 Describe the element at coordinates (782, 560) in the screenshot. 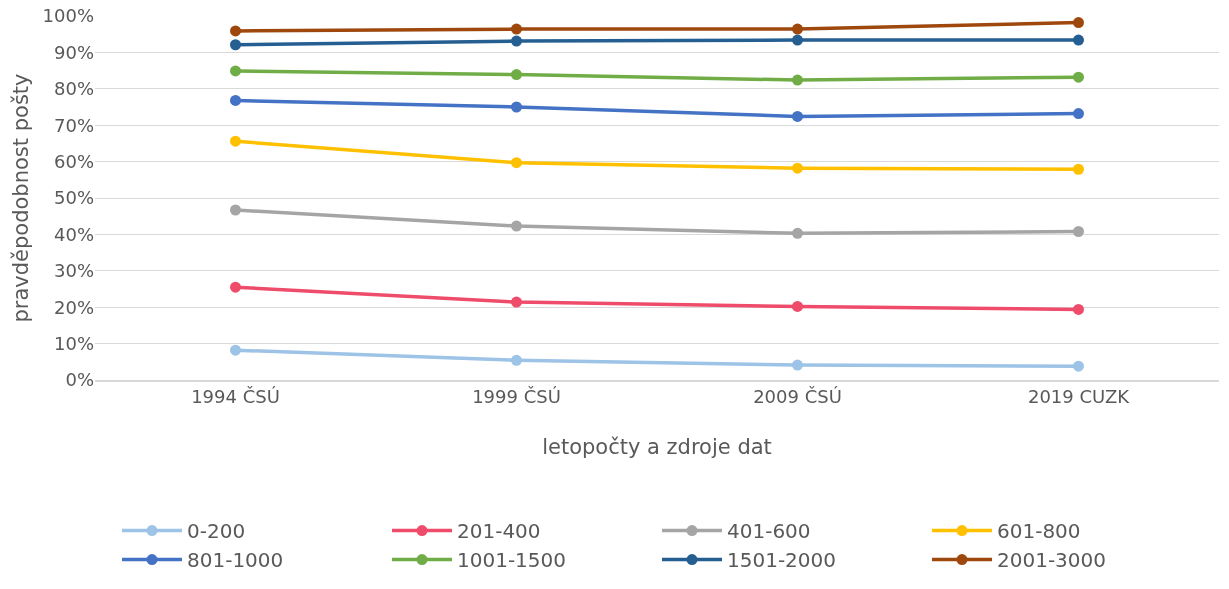

I see `legend-label: 1501-2000` at that location.